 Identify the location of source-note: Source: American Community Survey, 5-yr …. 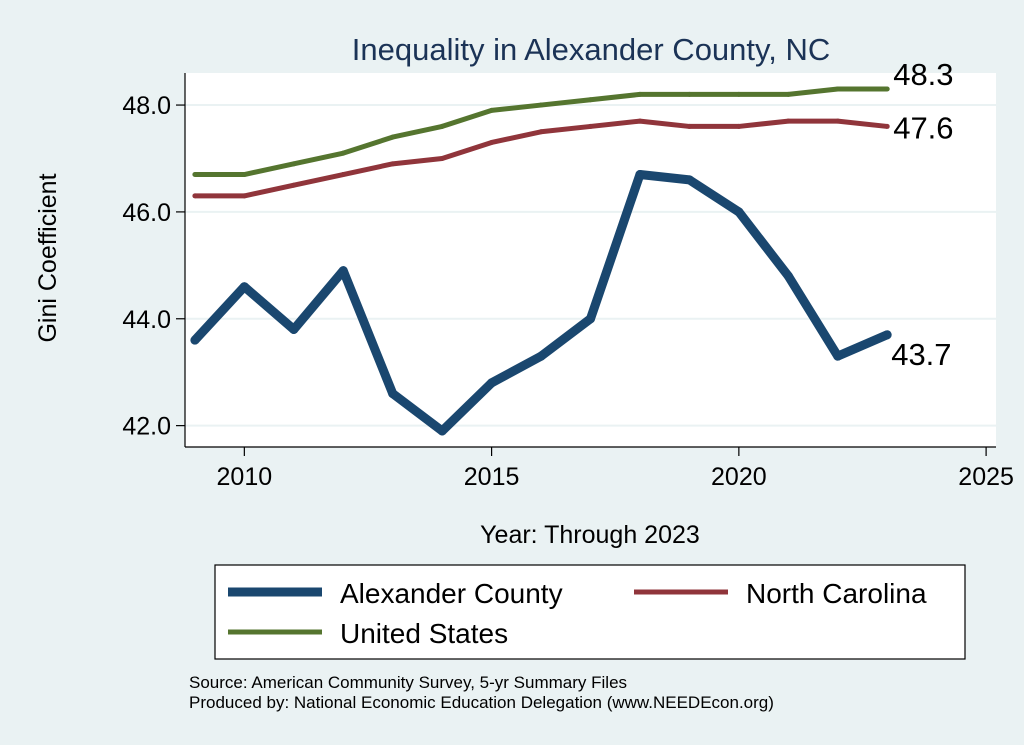
(408, 682).